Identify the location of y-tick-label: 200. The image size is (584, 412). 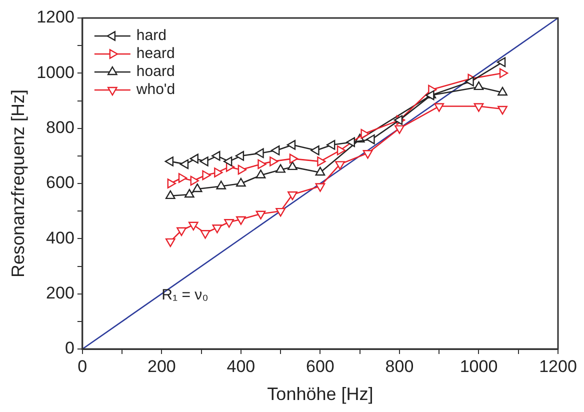
(60, 293).